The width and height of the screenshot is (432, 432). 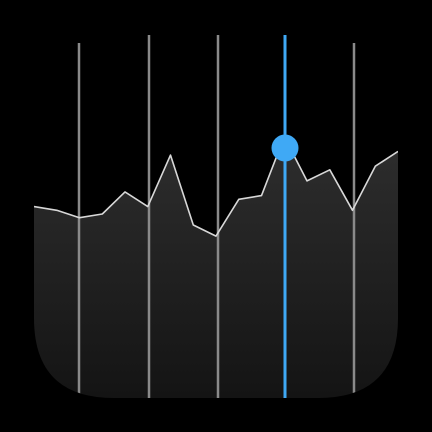 I want to click on selection-point, so click(x=285, y=148).